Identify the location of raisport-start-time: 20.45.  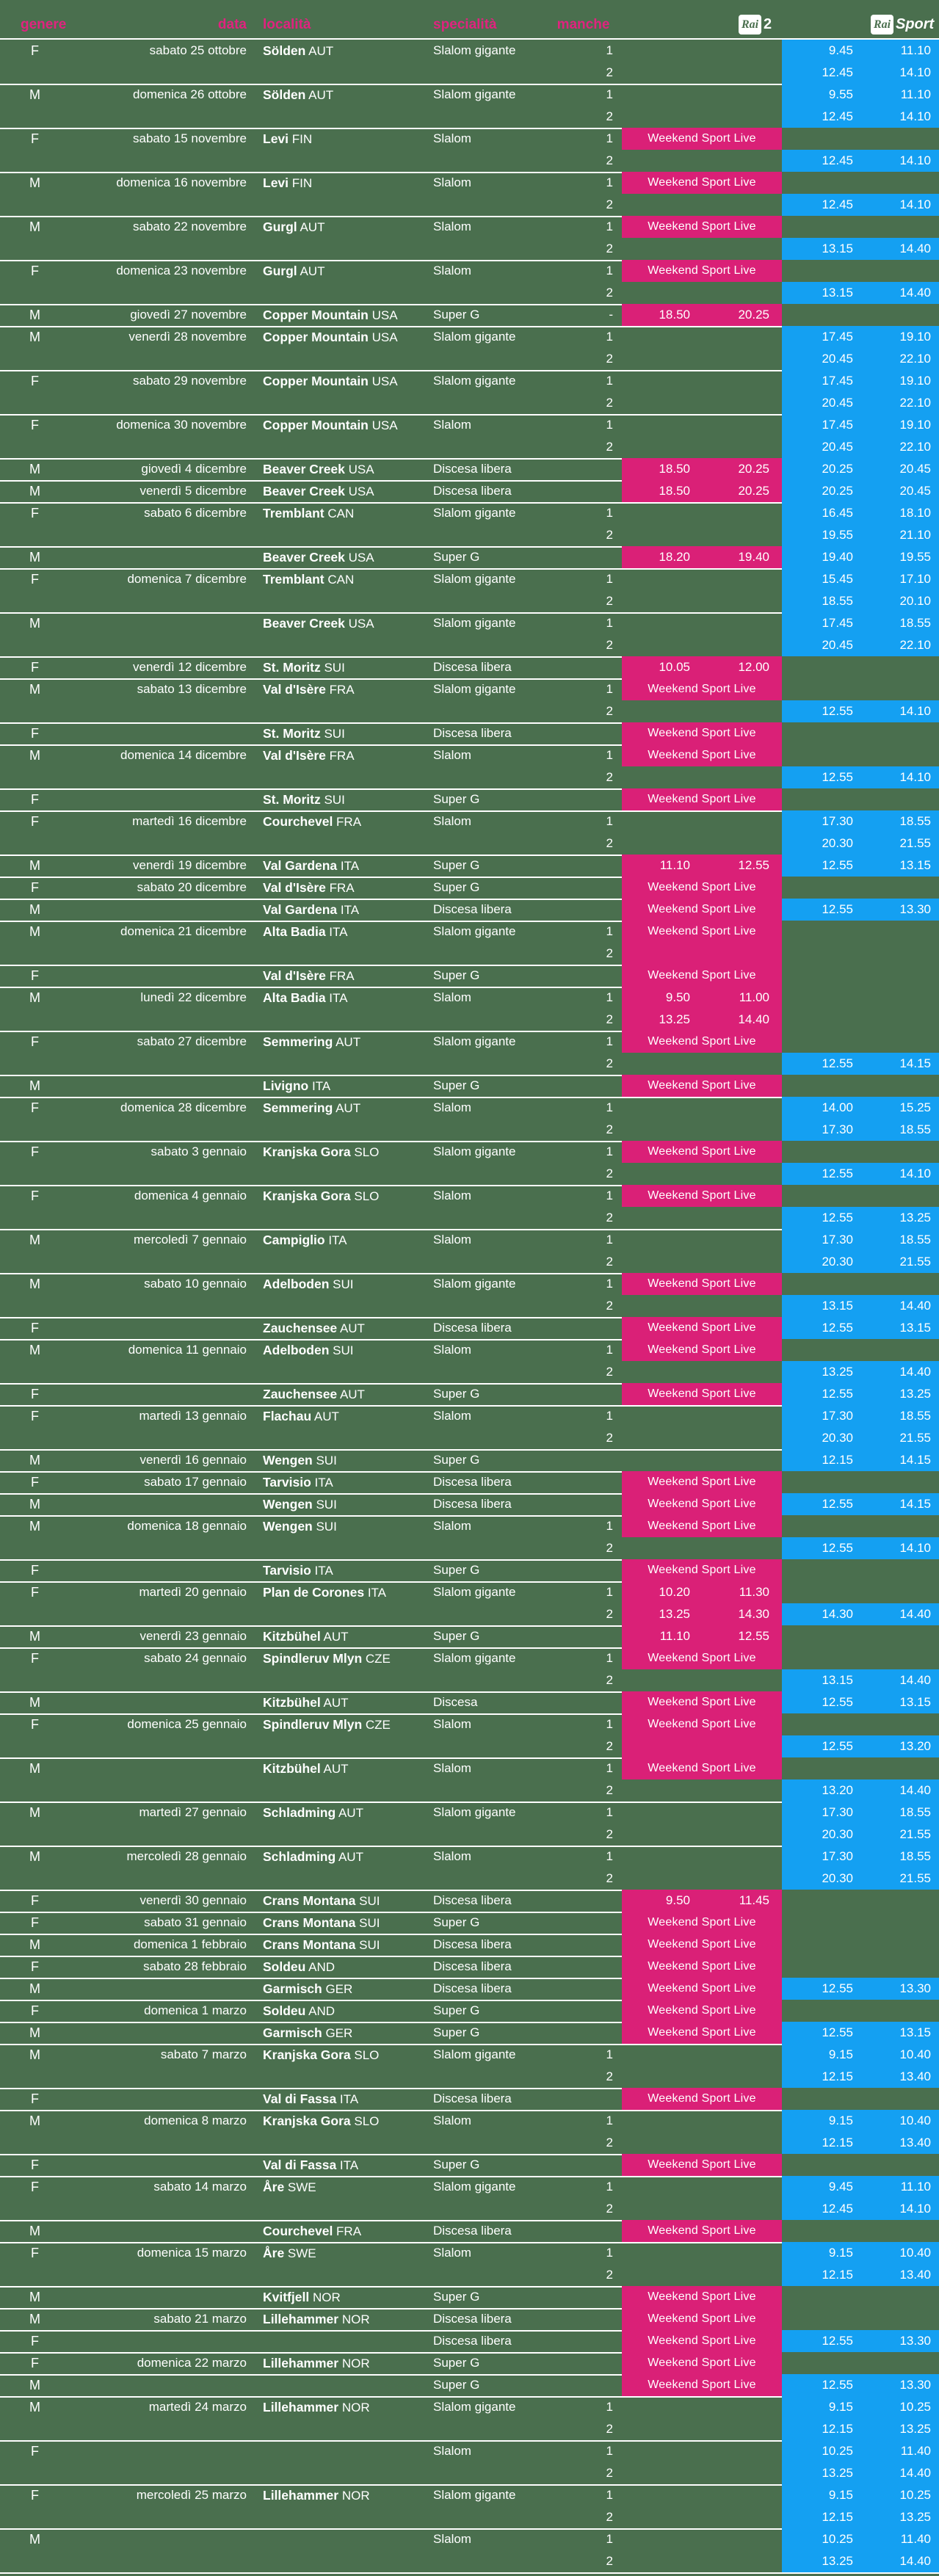
(837, 645).